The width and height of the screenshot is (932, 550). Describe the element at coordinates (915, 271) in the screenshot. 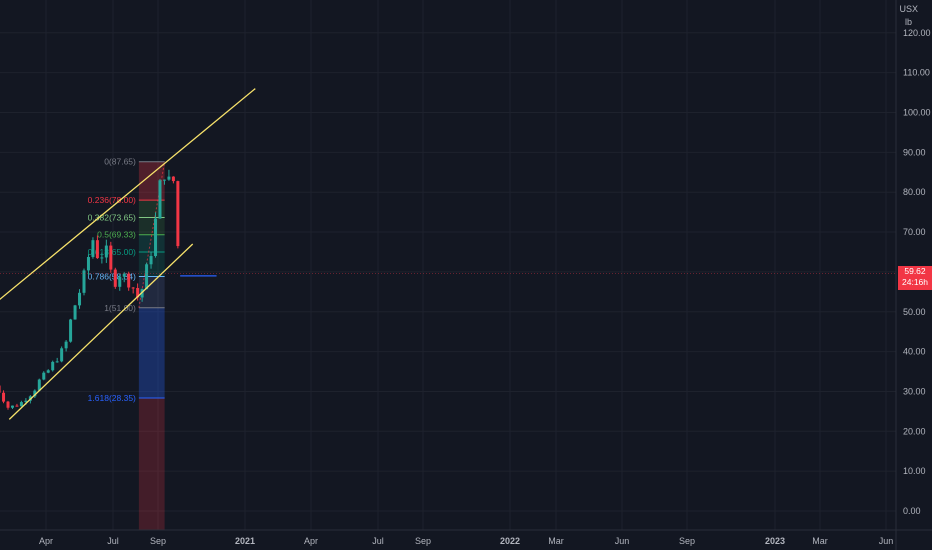

I see `last-price-value: 59.62` at that location.